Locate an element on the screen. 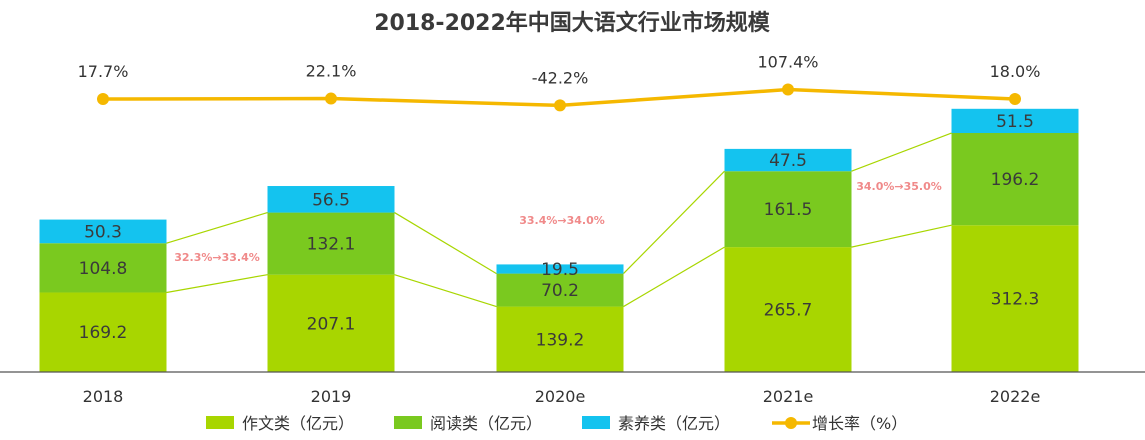 The image size is (1145, 440). bar-value-label: 312.3 is located at coordinates (1015, 300).